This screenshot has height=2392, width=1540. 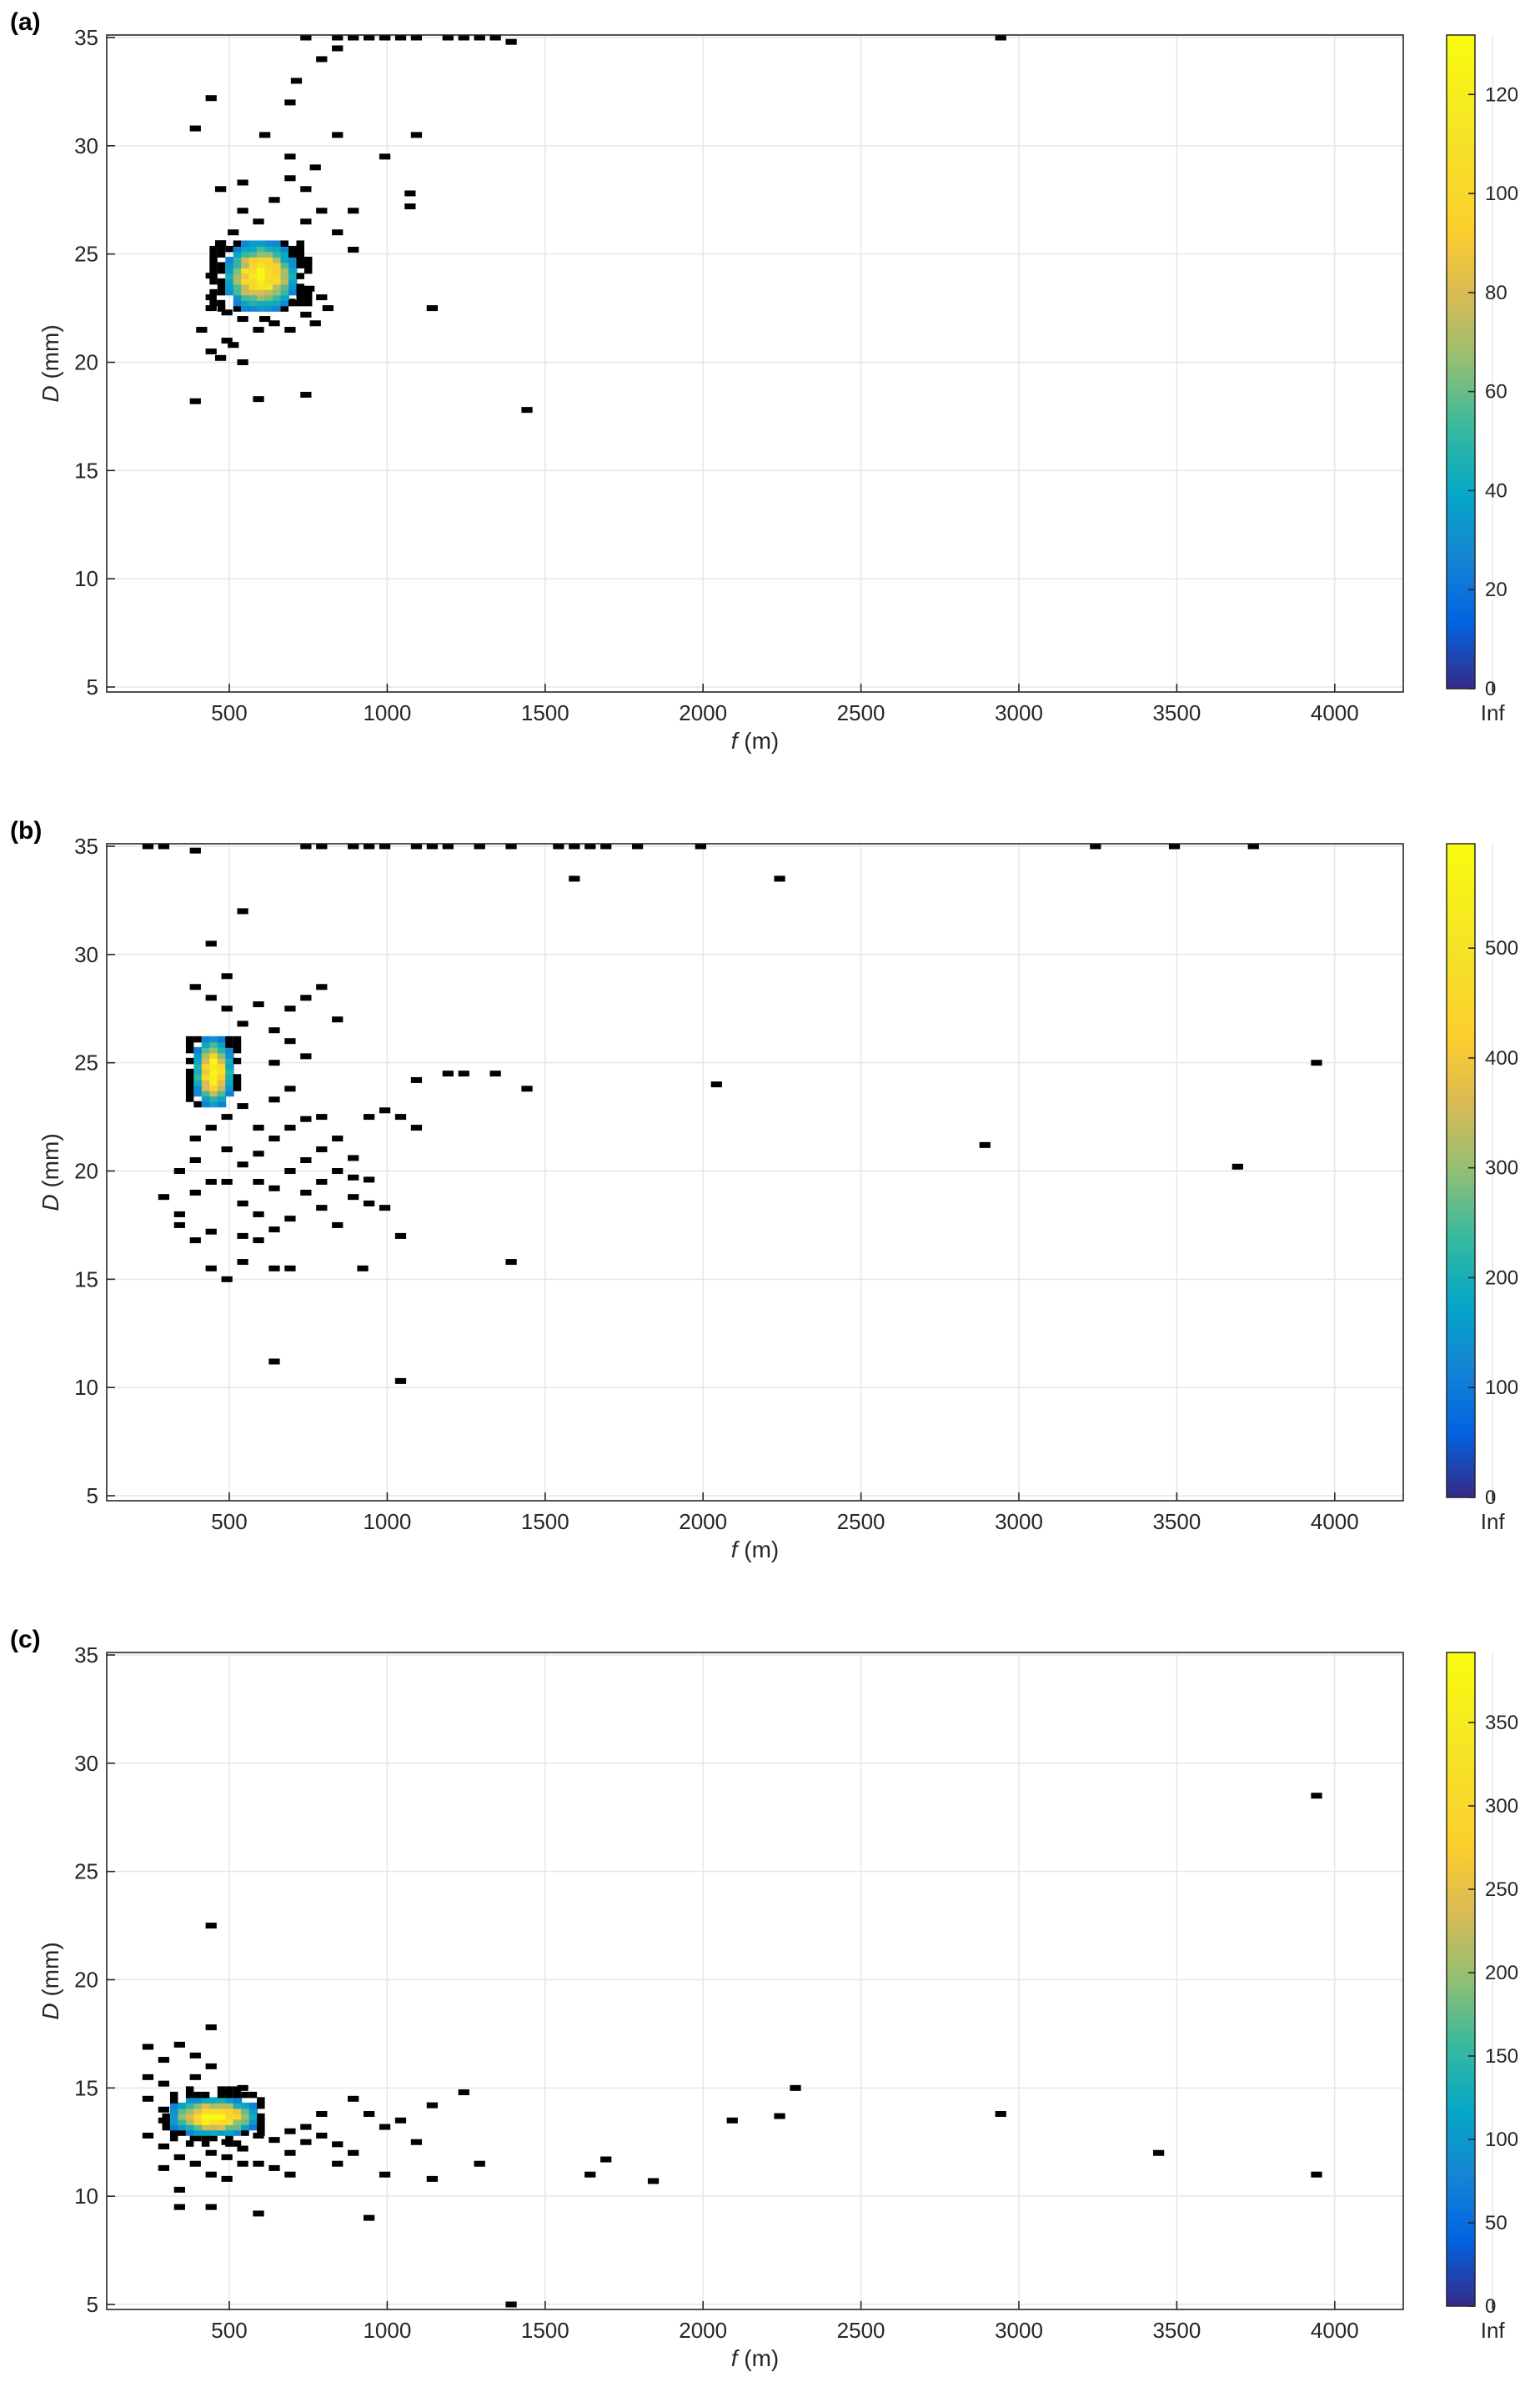 I want to click on y-tick-label: 15, so click(x=86, y=1278).